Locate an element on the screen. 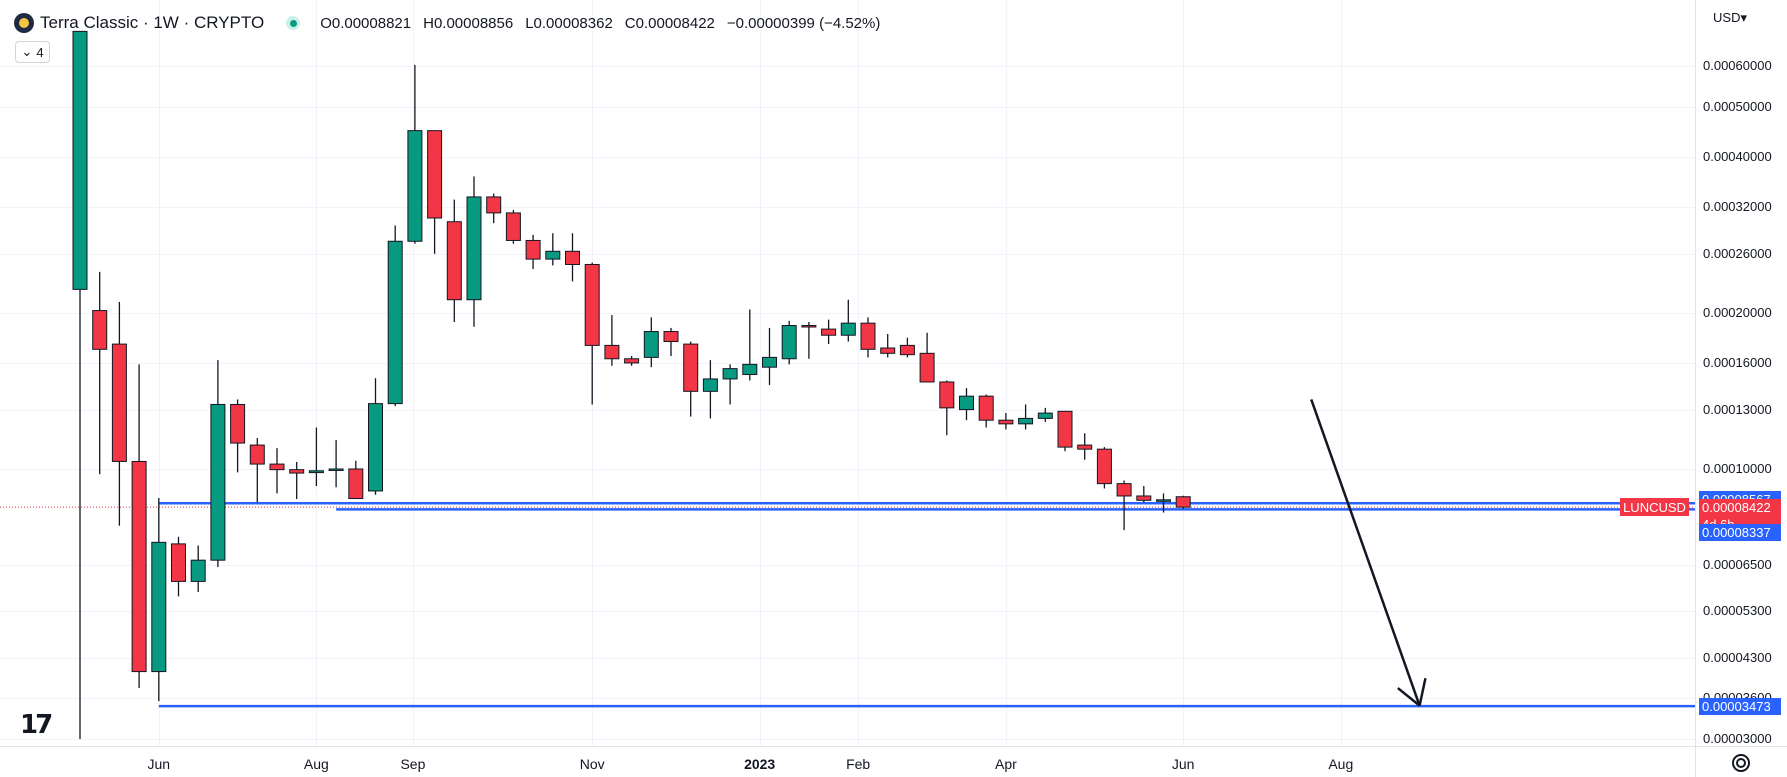 The image size is (1787, 777). chevron-down-icon: ▾ is located at coordinates (1743, 17).